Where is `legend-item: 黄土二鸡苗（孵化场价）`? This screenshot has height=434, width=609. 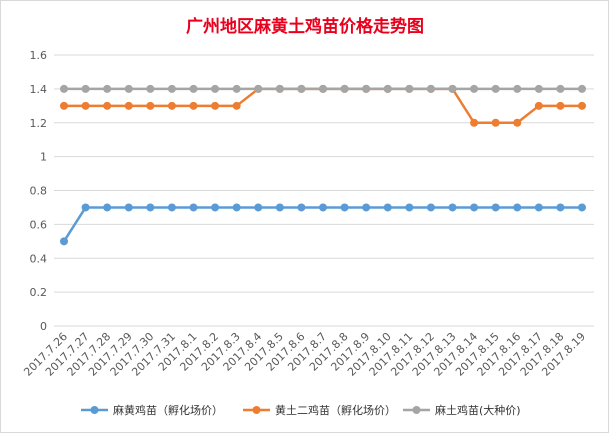 legend-item: 黄土二鸡苗（孵化场价） is located at coordinates (319, 410).